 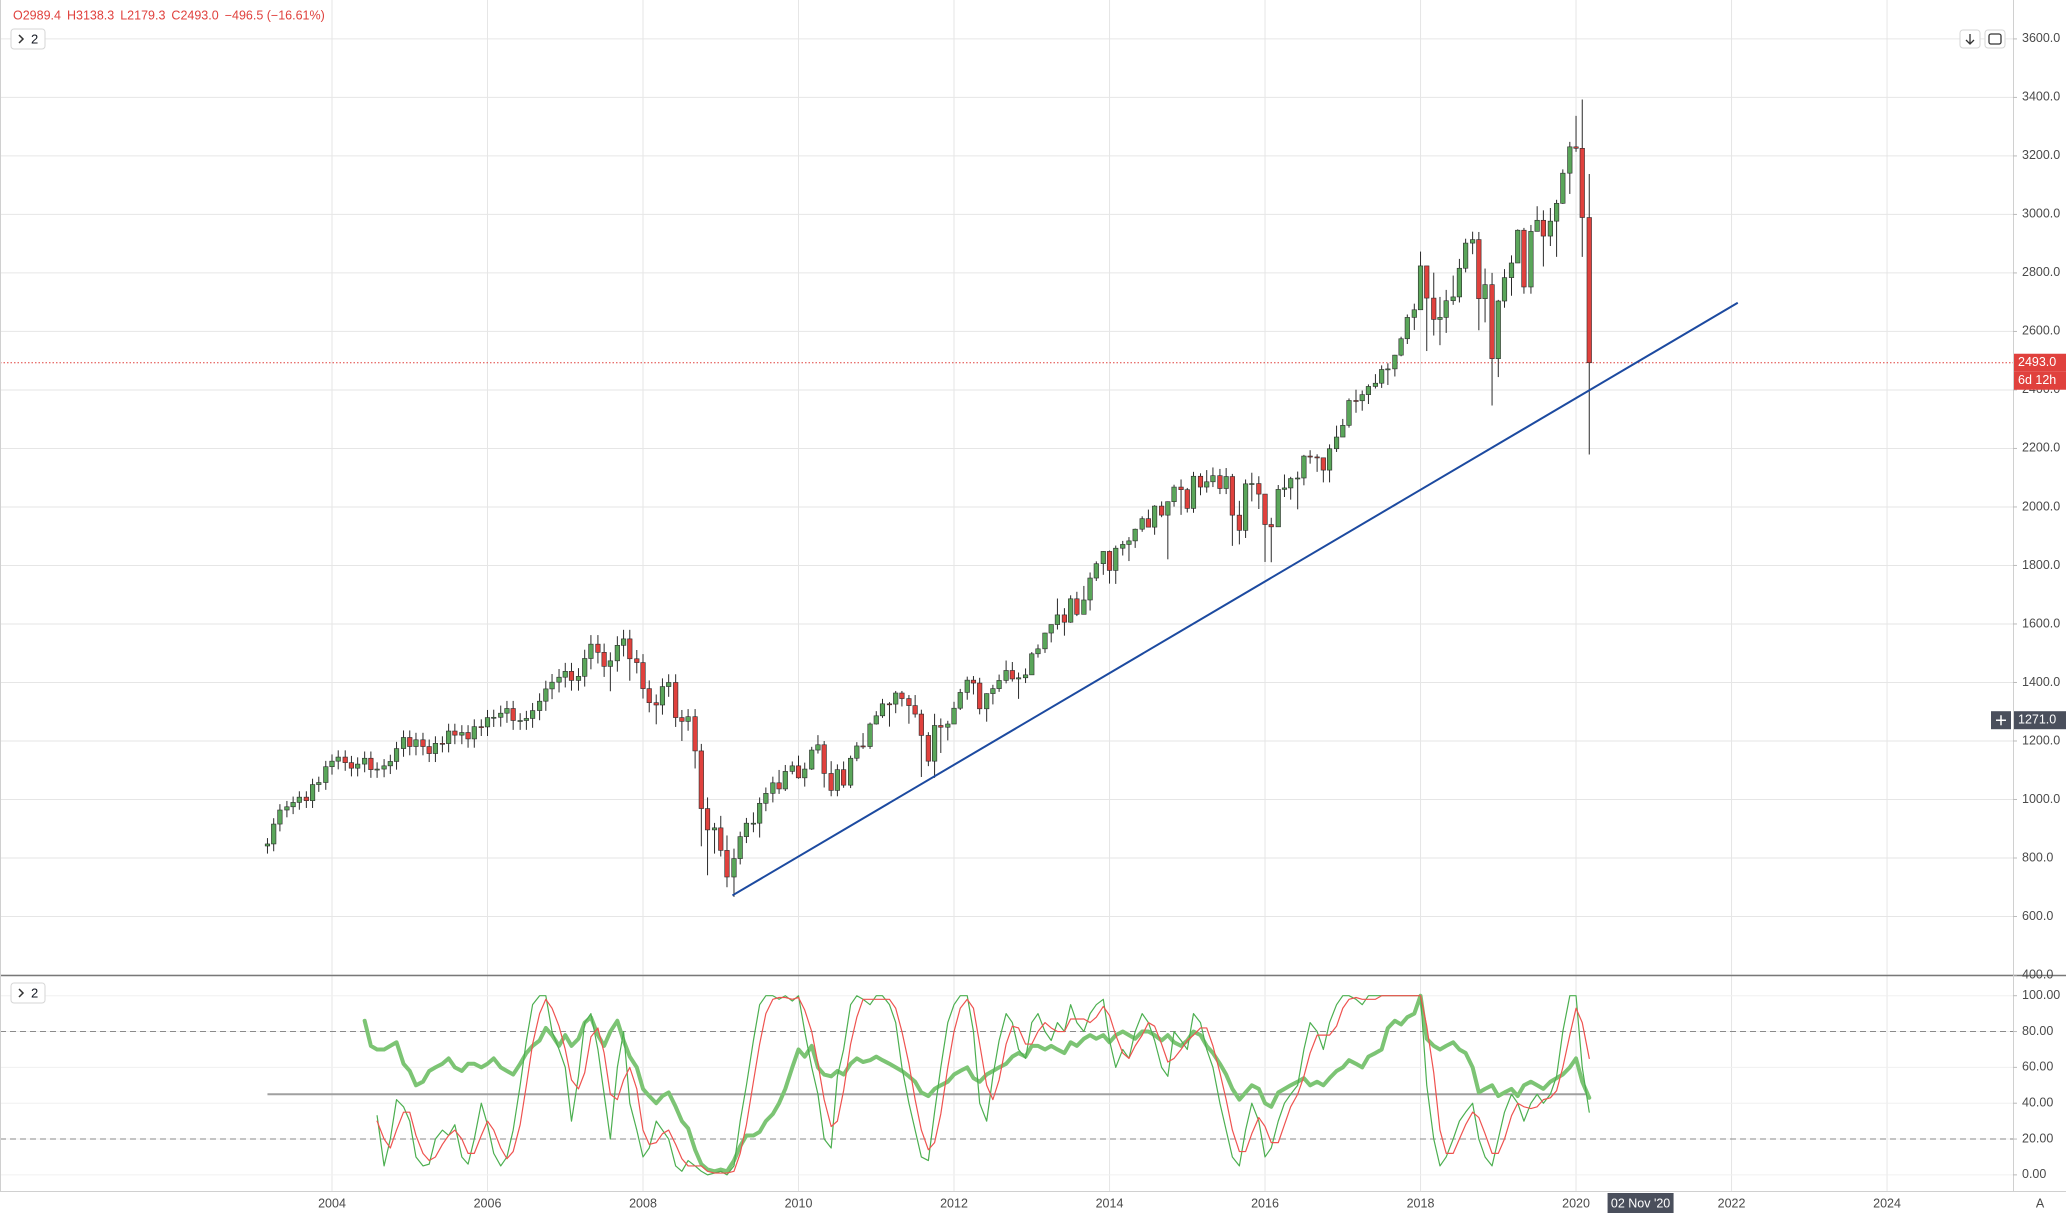 I want to click on crosshair-price-box, so click(x=2040, y=720).